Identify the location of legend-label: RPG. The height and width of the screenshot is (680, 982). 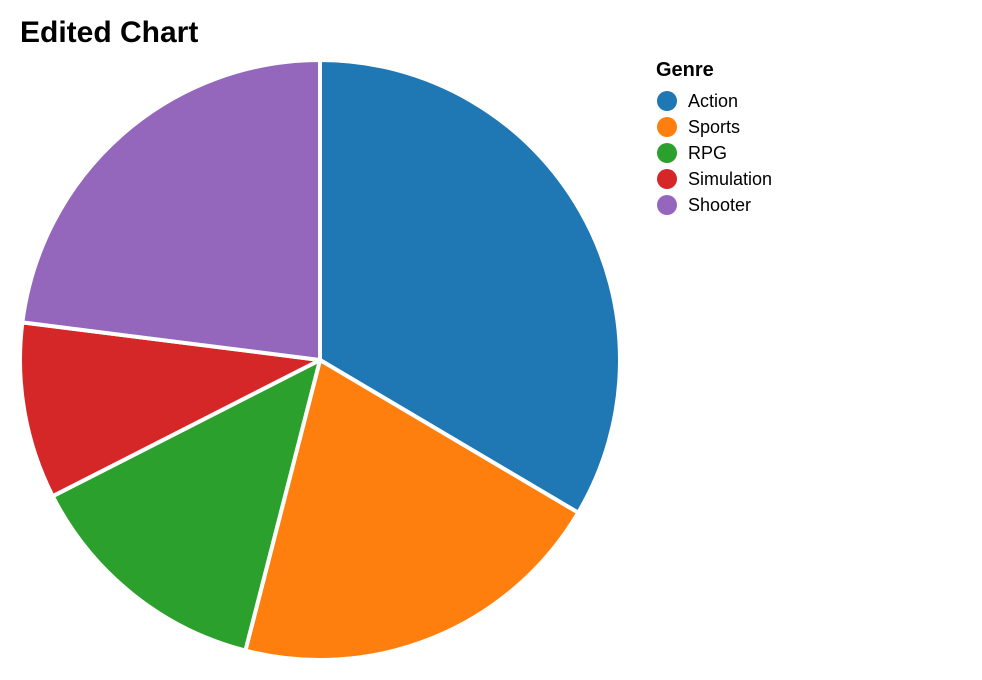
(708, 152).